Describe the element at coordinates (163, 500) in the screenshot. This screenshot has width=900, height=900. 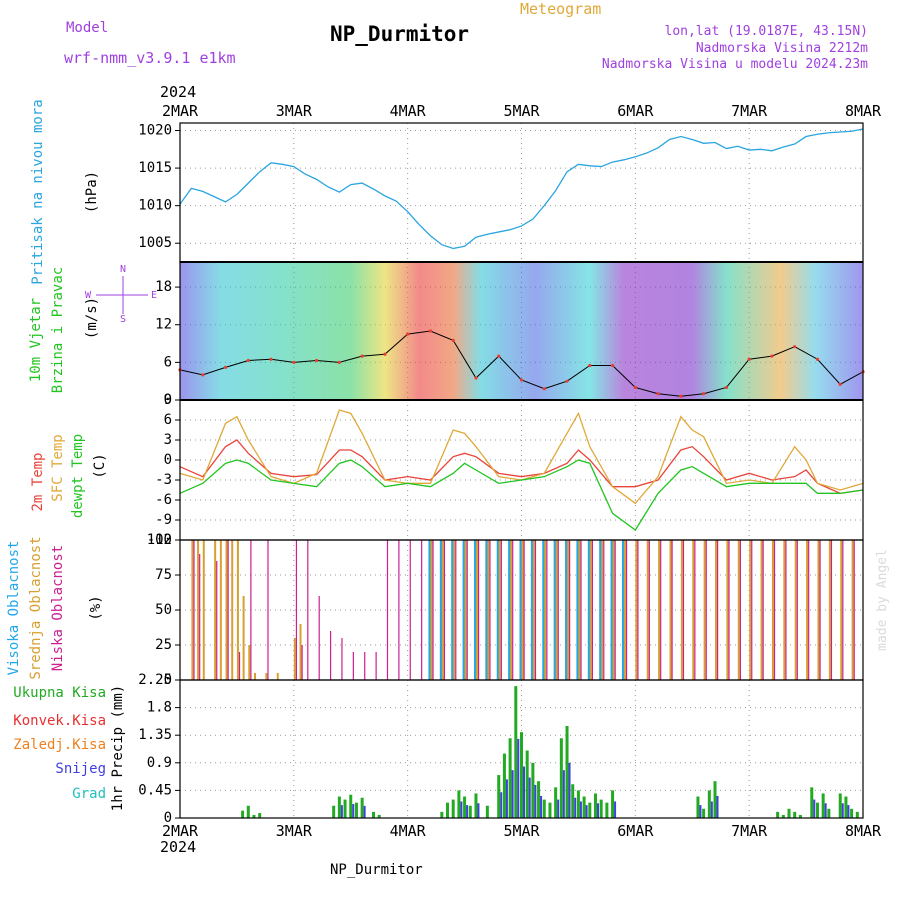
I see `y-tick-label: -6` at that location.